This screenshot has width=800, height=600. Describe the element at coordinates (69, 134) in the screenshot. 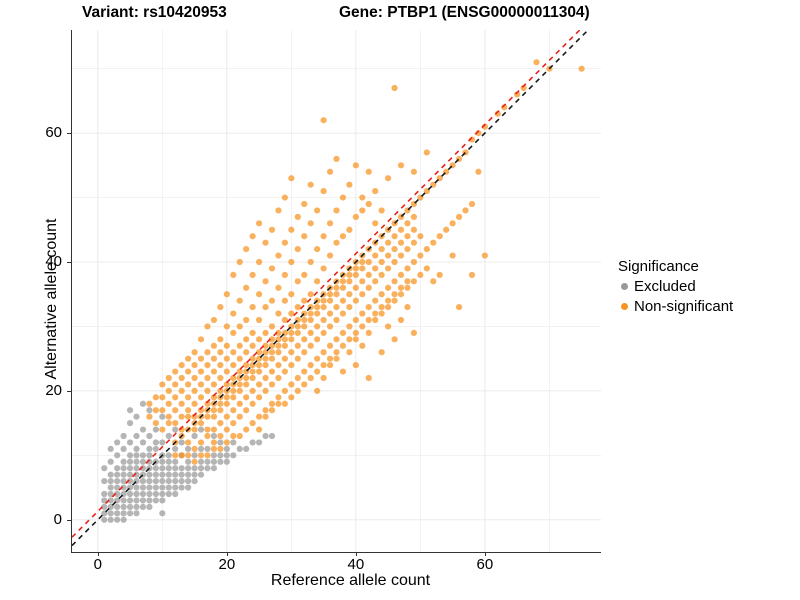

I see `y-tick-mark` at that location.